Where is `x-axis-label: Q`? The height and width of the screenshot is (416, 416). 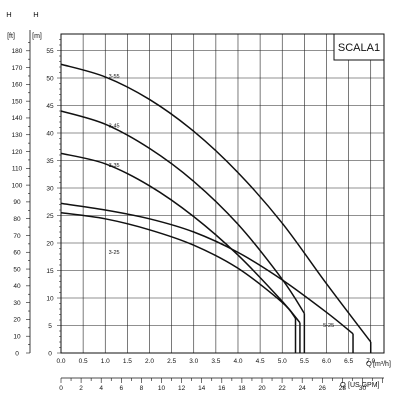 x-axis-label: Q is located at coordinates (369, 363).